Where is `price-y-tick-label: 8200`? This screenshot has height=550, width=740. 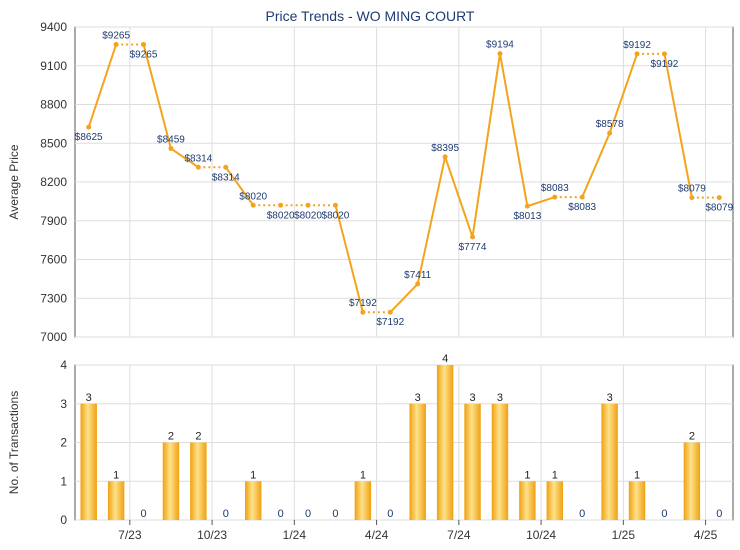
price-y-tick-label: 8200 is located at coordinates (53, 182).